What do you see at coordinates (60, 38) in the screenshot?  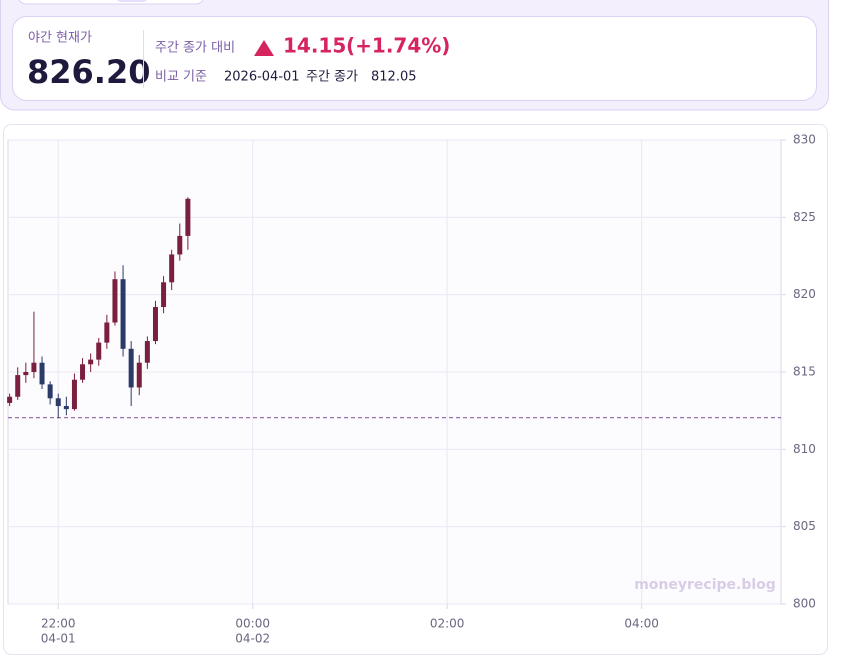 I see `price-label: 야간 현재가` at bounding box center [60, 38].